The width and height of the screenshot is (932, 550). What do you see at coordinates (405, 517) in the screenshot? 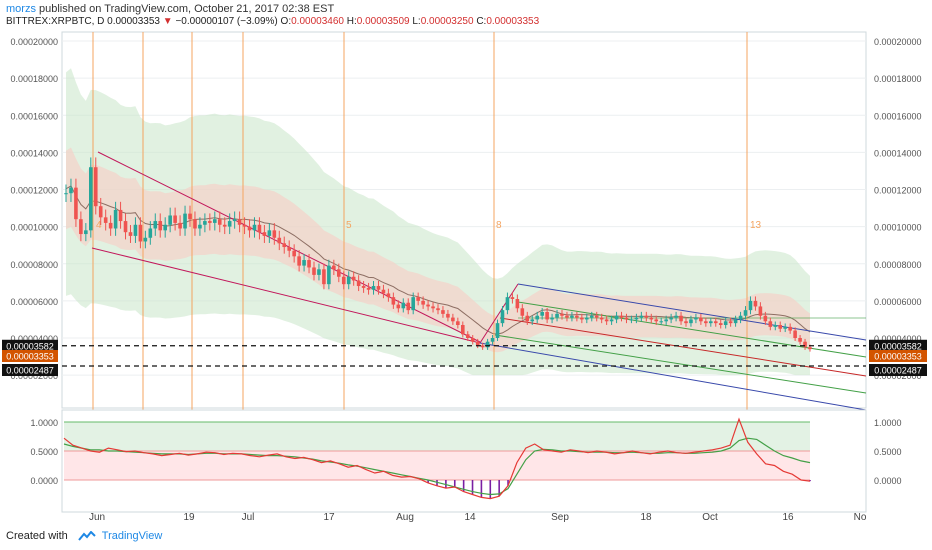
I see `x-tick-label: Aug` at bounding box center [405, 517].